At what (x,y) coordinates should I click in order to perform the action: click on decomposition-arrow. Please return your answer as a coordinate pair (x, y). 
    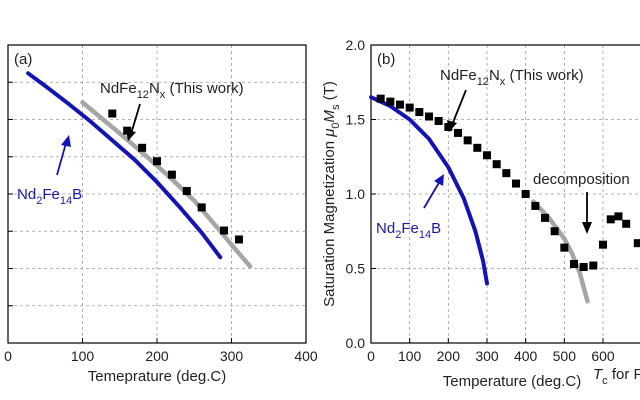
    Looking at the image, I should click on (587, 213).